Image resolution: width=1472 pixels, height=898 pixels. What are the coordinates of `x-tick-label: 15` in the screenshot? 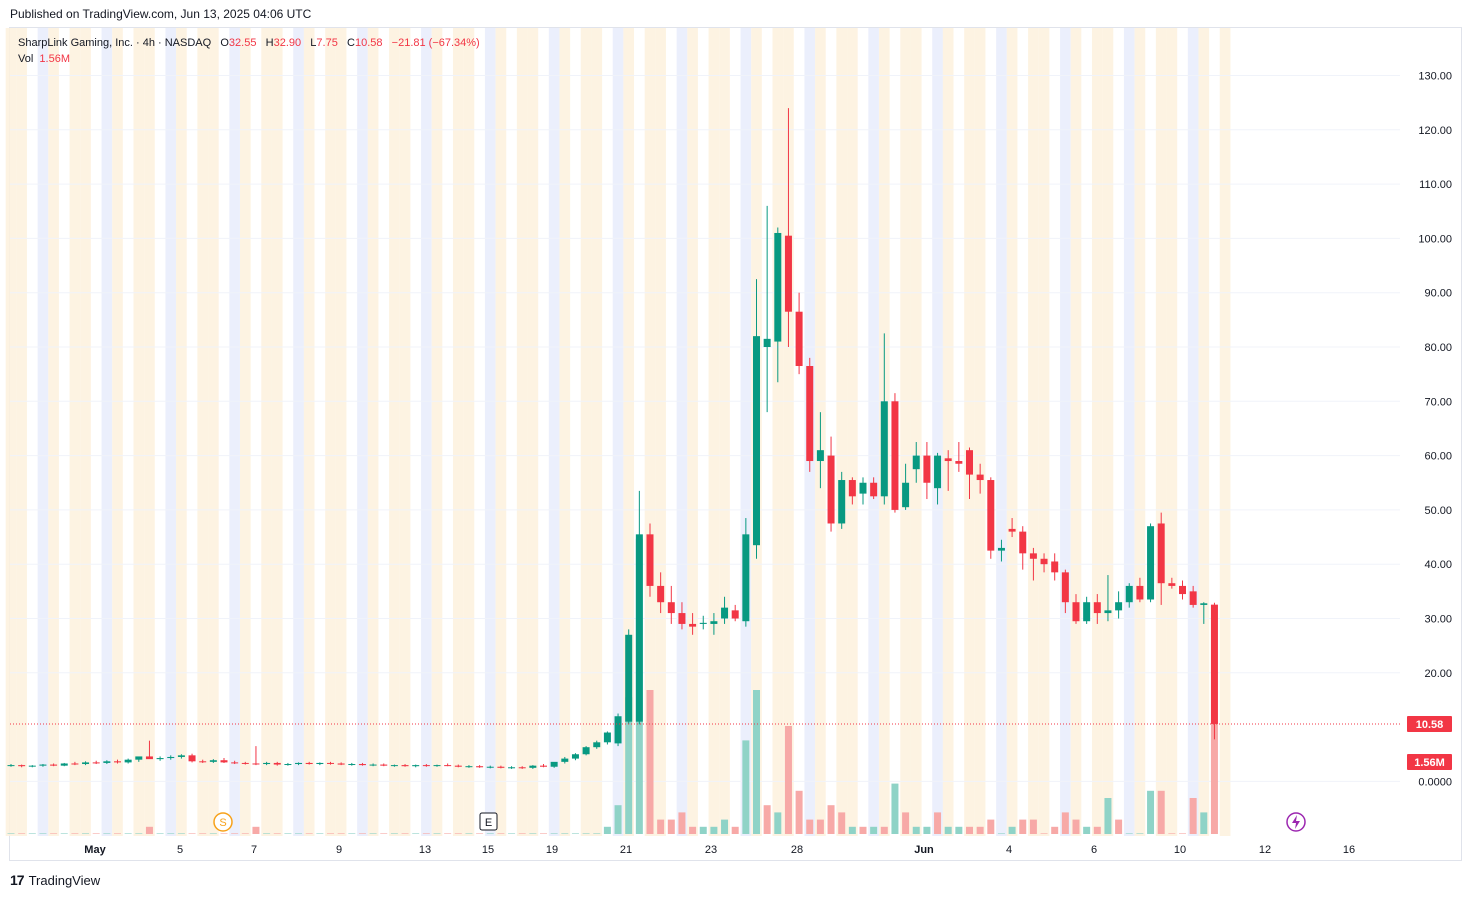 It's located at (488, 850).